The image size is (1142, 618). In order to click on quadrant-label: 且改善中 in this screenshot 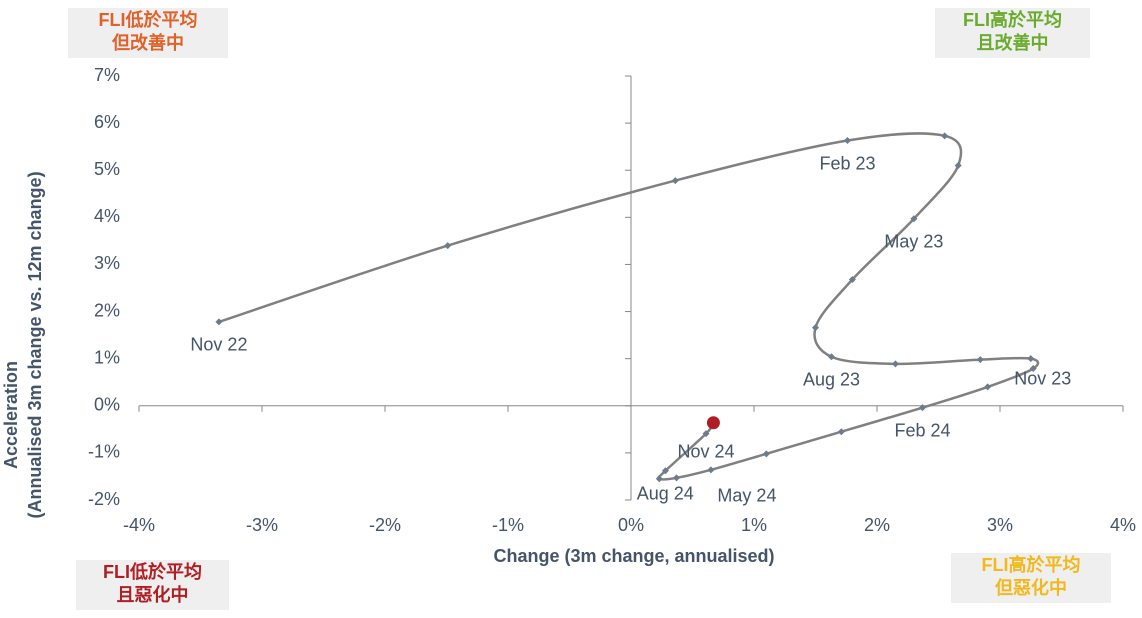, I will do `click(1013, 42)`.